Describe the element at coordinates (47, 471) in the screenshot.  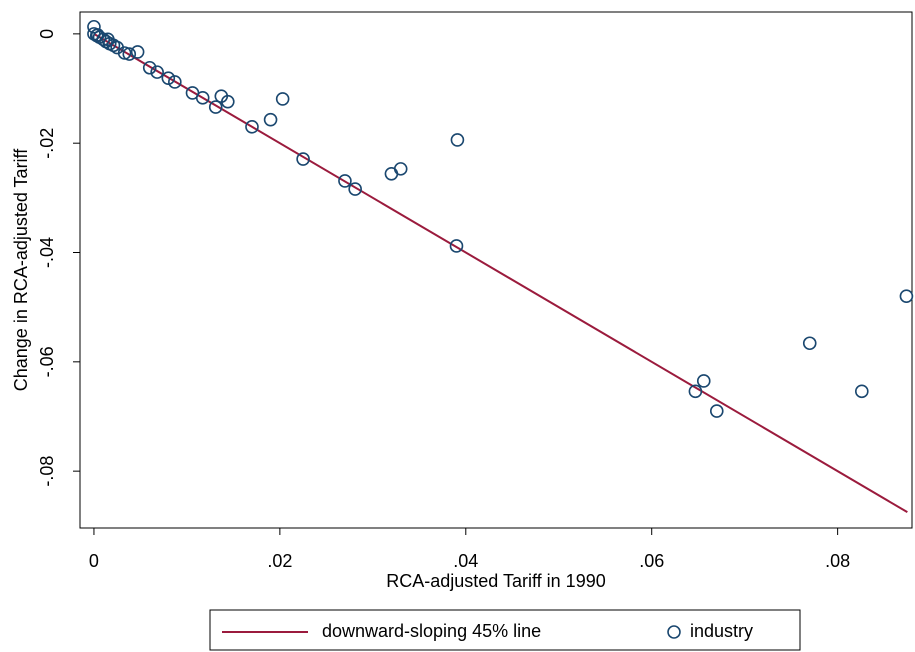
I see `y-tick-label: -.08` at that location.